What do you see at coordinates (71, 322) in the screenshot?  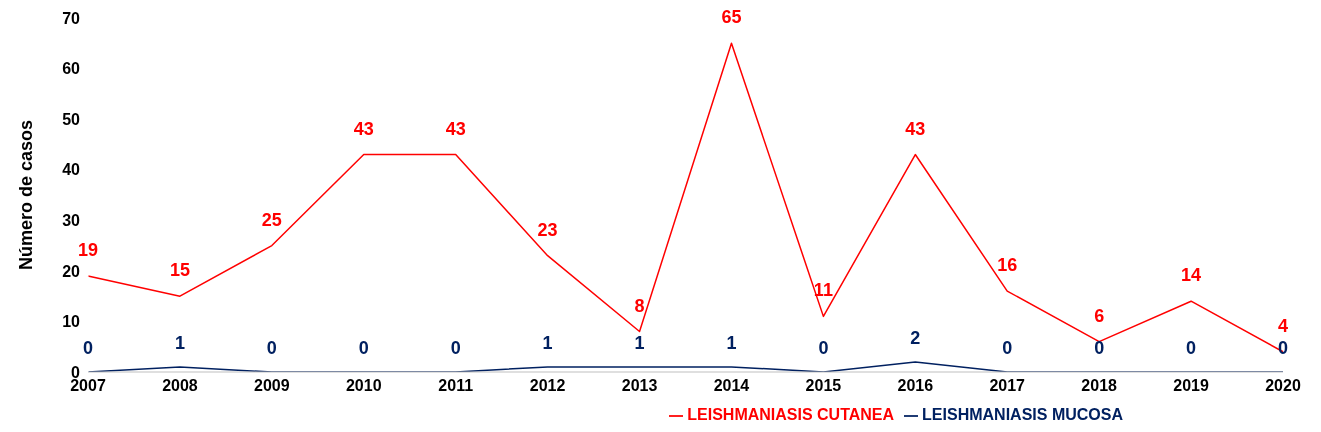 I see `y-tick-label: 10` at bounding box center [71, 322].